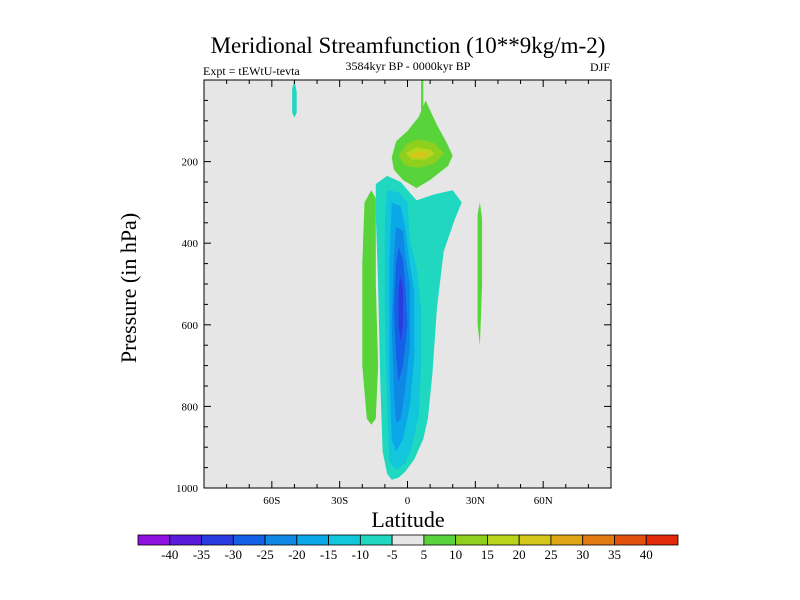  I want to click on colorbar-label: -40, so click(169, 554).